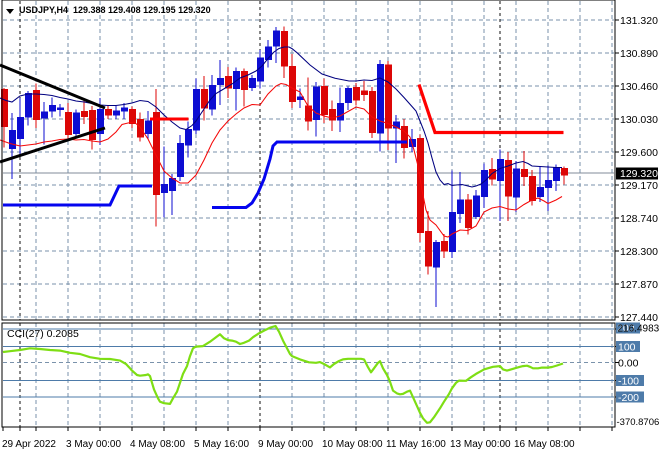  Describe the element at coordinates (639, 252) in the screenshot. I see `svg-text: 128.300` at that location.